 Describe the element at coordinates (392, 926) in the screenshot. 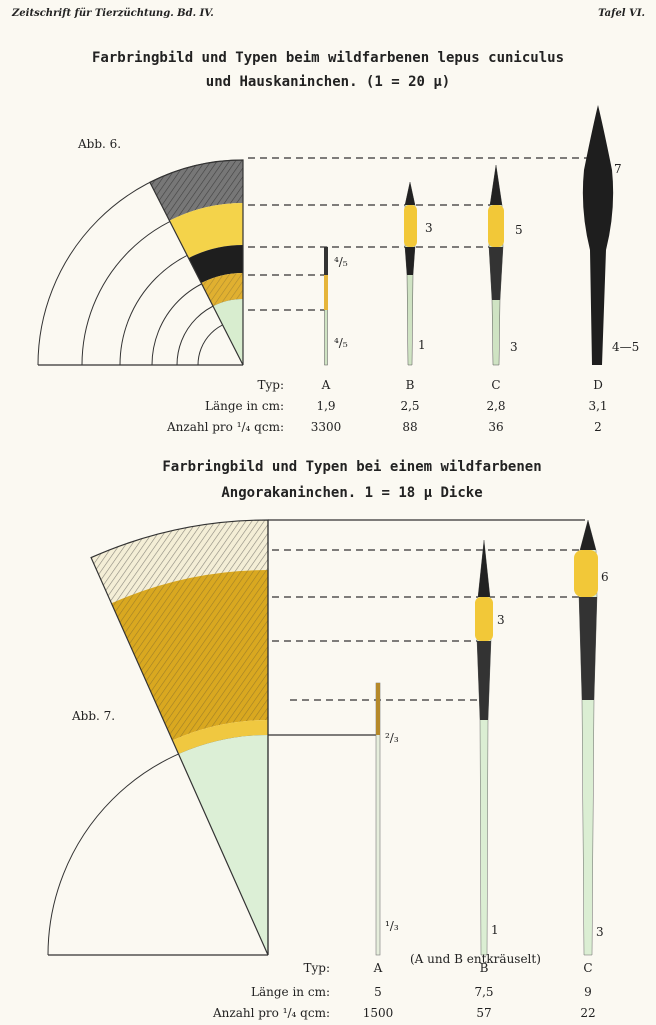

I see `hair-label: ¹/₃` at that location.